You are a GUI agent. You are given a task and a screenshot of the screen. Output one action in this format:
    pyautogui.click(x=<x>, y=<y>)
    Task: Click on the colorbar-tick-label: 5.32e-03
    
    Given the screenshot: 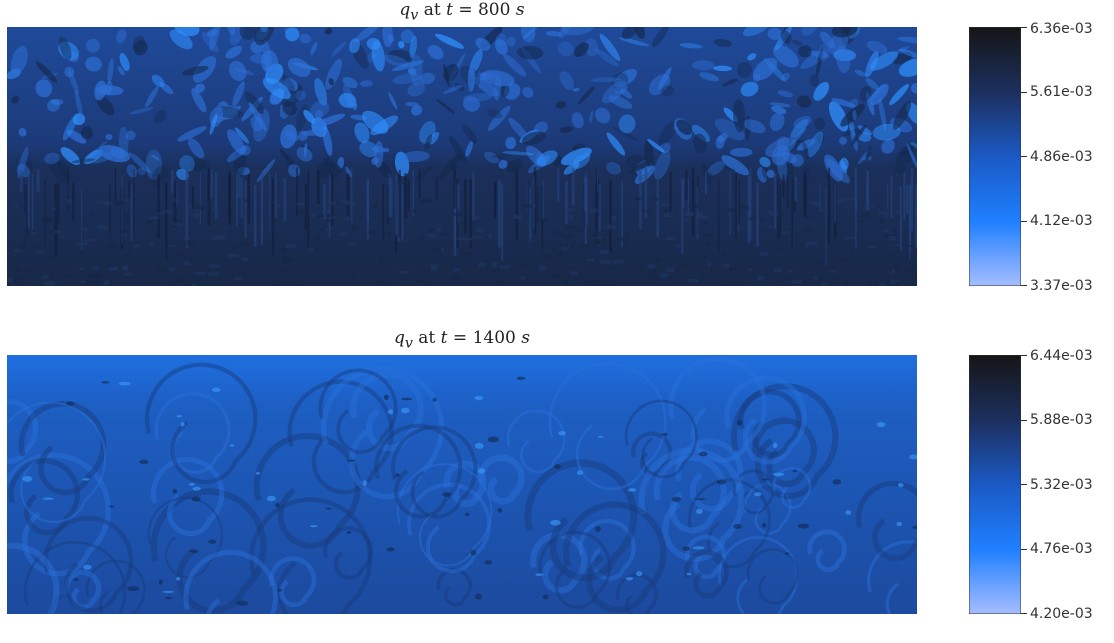 What is the action you would take?
    pyautogui.click(x=1061, y=485)
    